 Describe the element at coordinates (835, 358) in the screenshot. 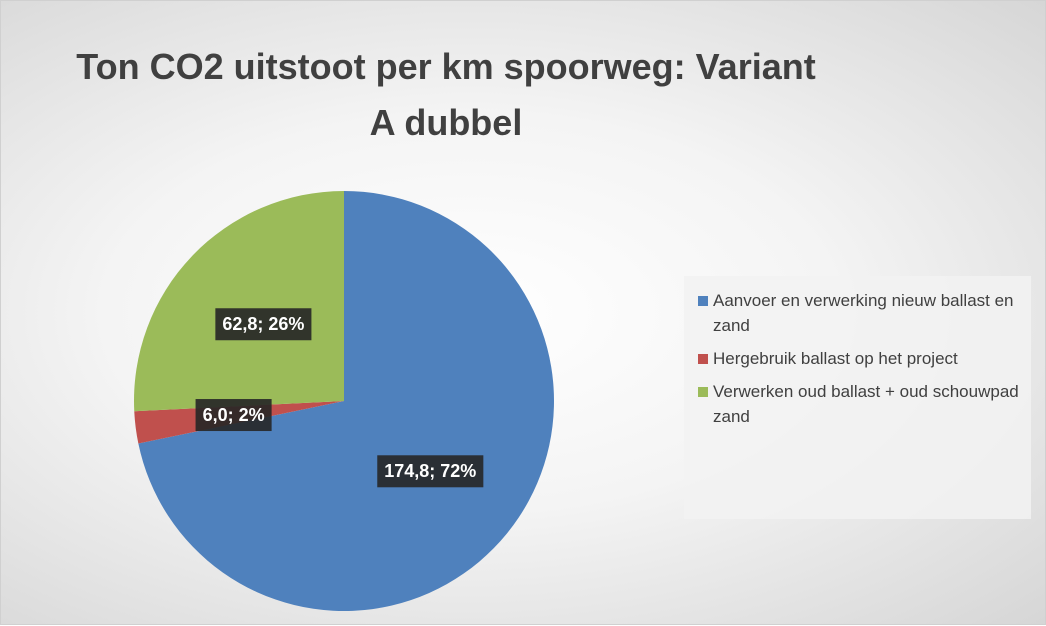

I see `legend-label: Hergebruik ballast op het project` at that location.